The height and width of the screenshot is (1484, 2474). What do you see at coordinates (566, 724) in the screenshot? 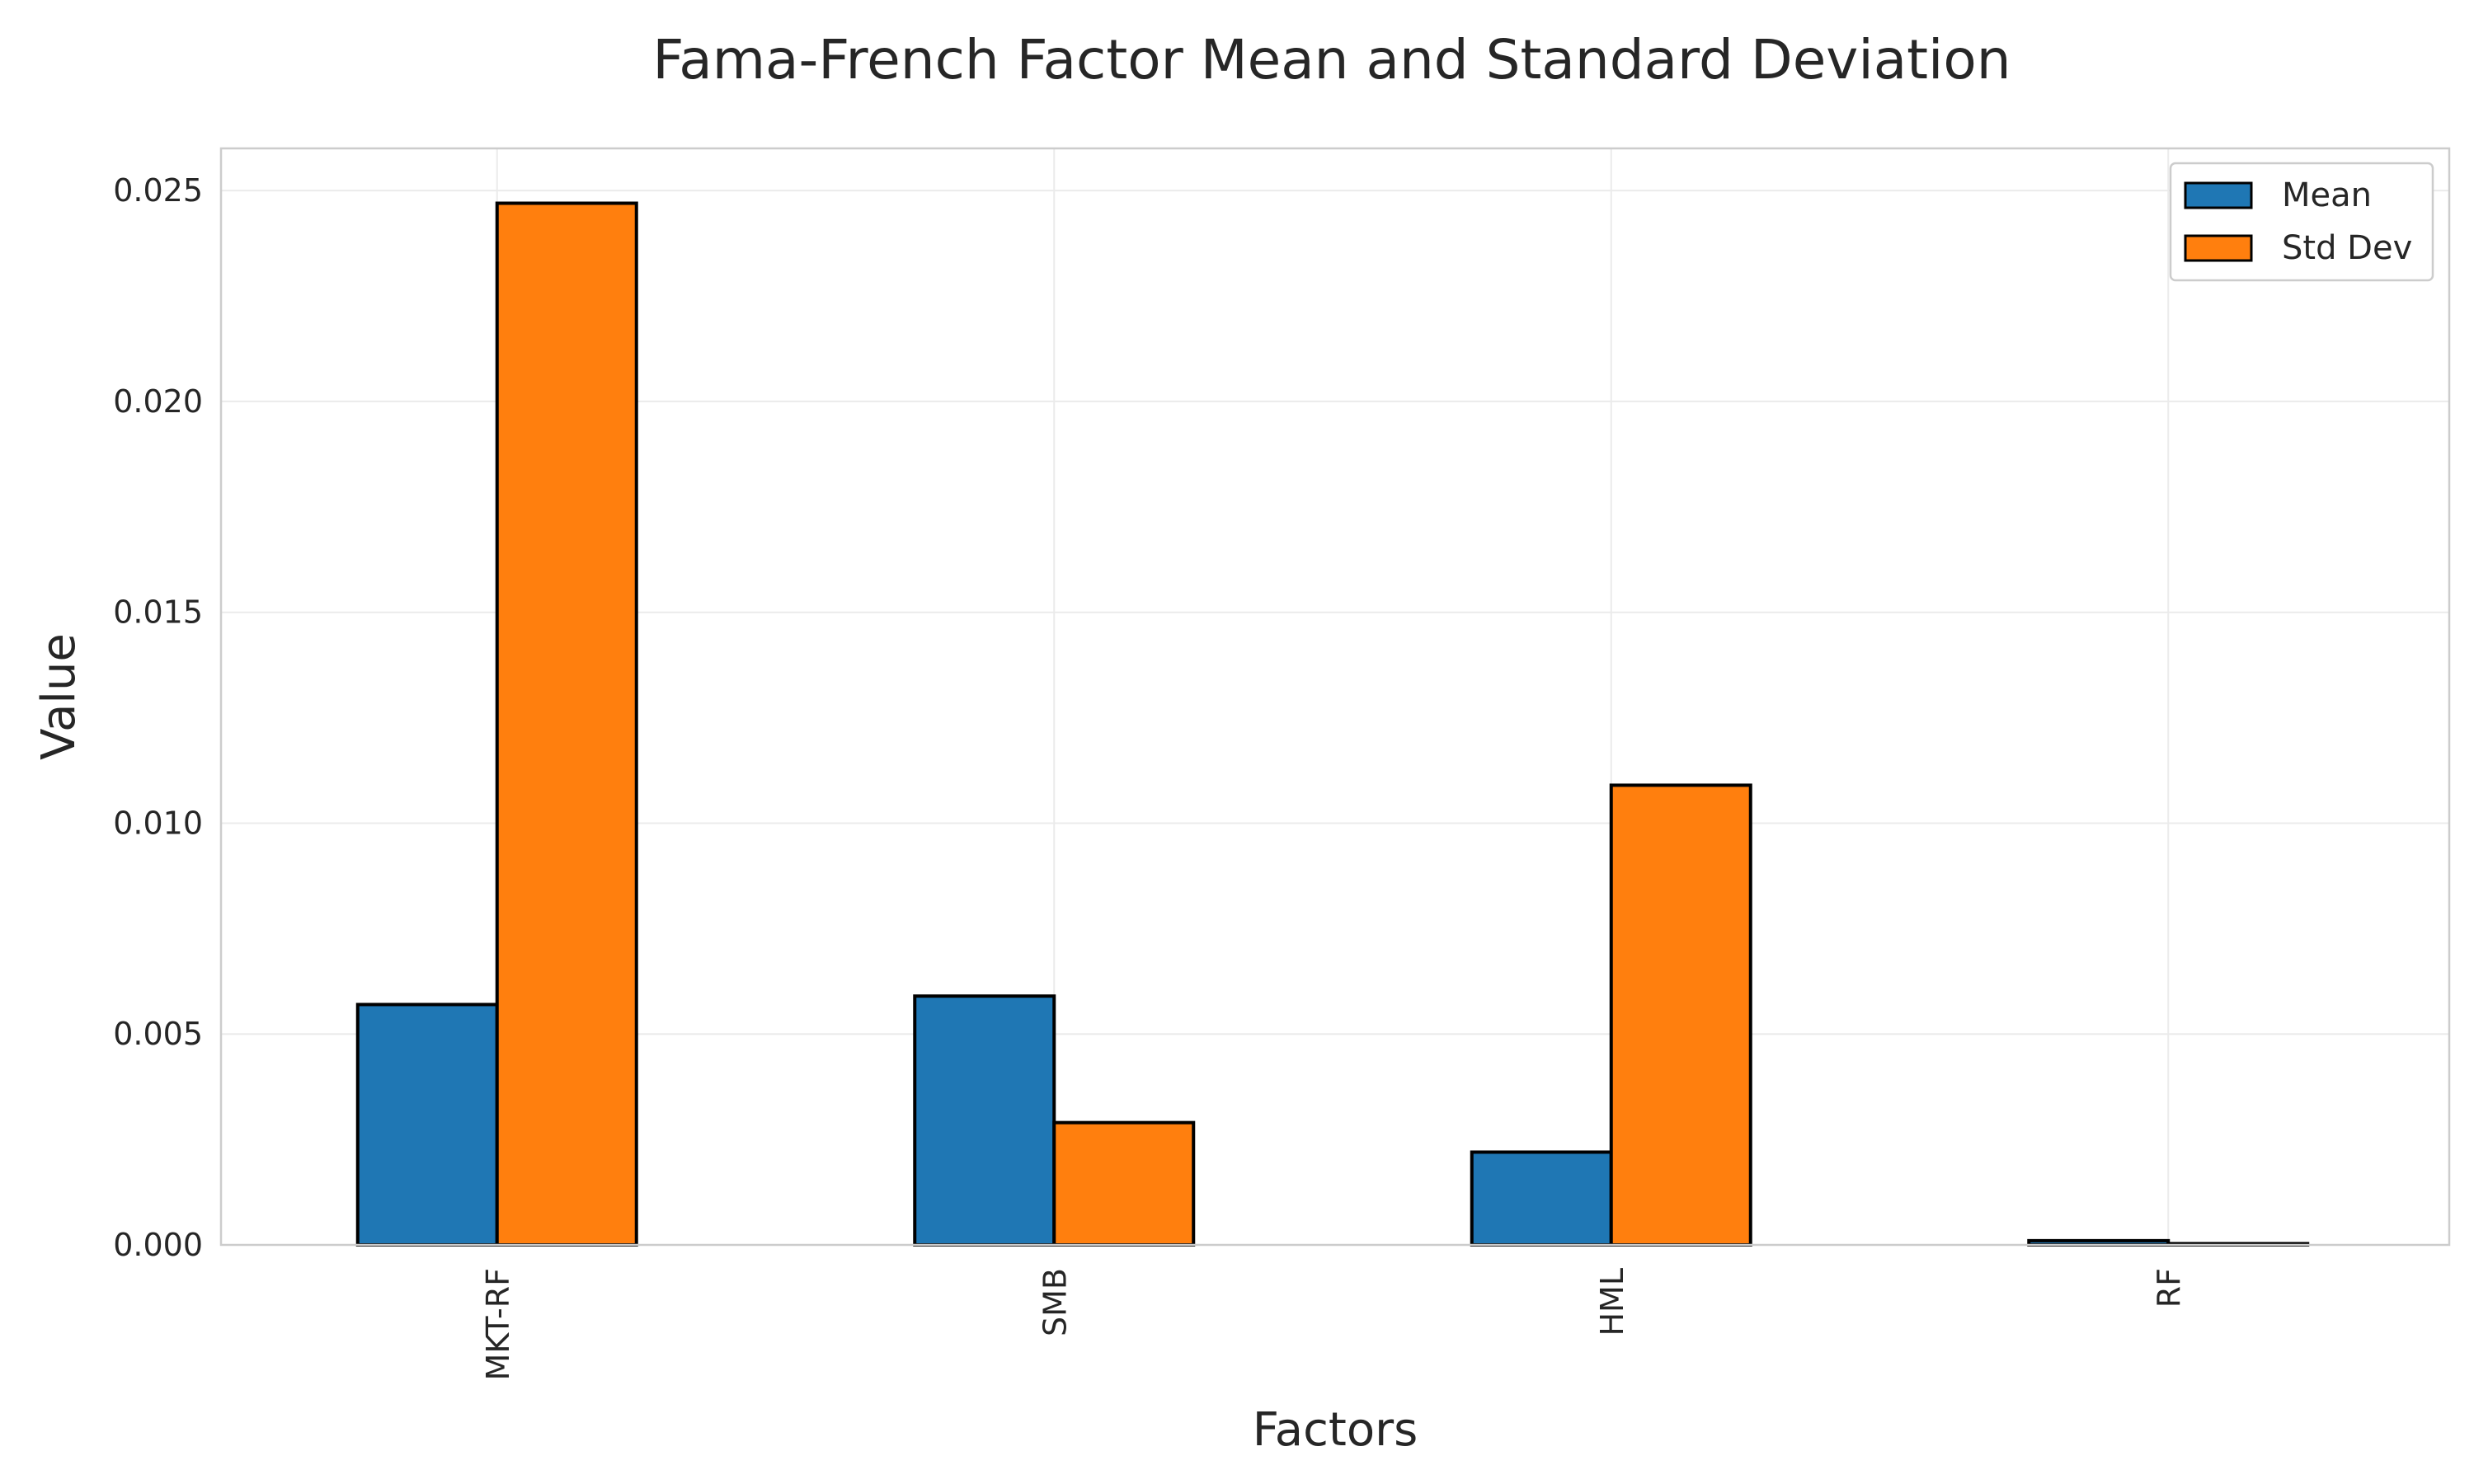
I see `bar-std-dev-mkt-rf` at bounding box center [566, 724].